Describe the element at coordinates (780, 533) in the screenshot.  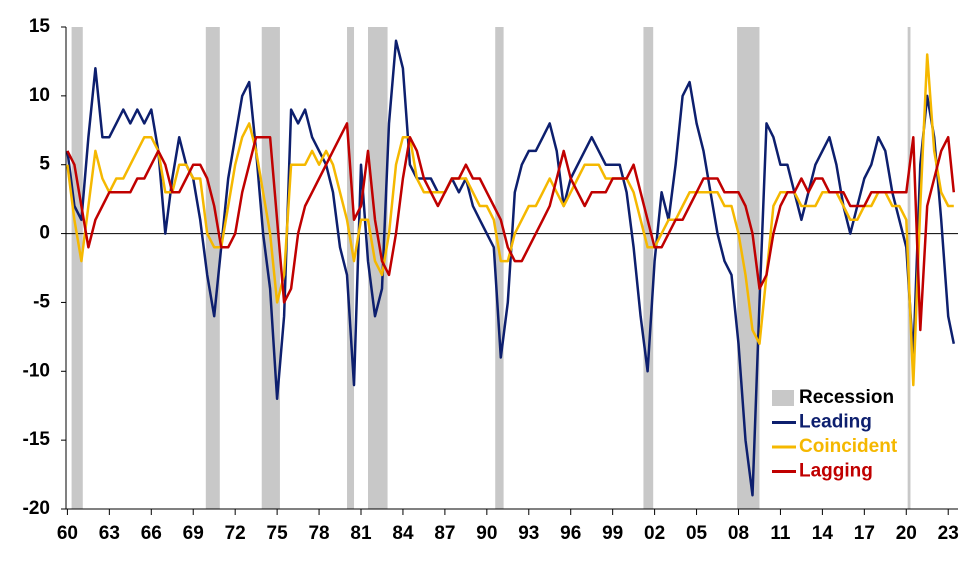
I see `x-tick-label: 11` at that location.